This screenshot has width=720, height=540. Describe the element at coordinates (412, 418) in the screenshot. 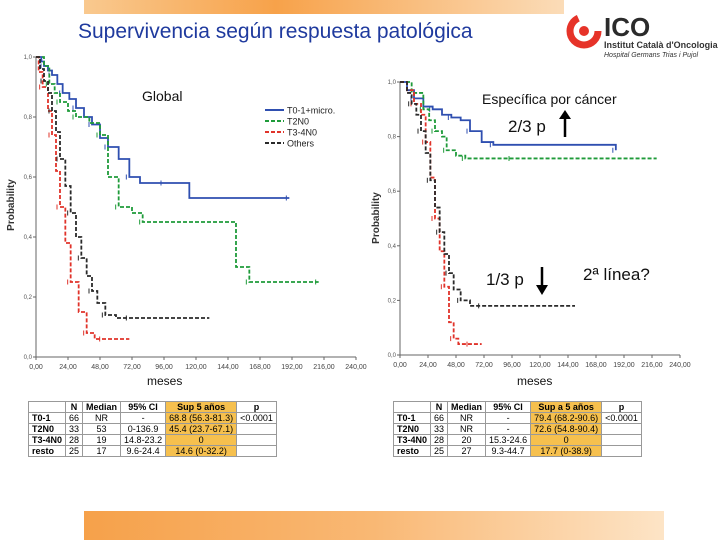

I see `table-cell: T0-1` at that location.